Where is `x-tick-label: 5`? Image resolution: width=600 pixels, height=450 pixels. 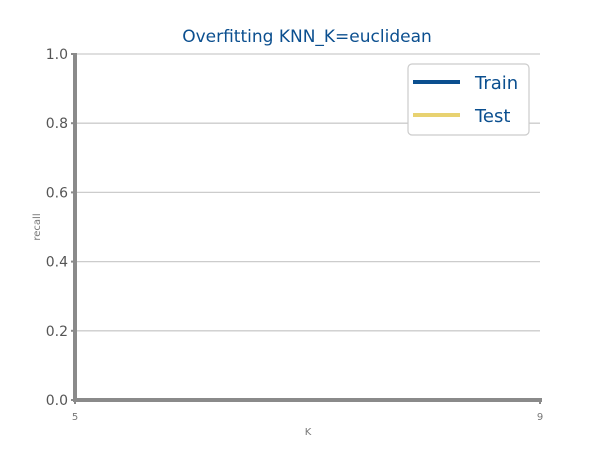
x-tick-label: 5 is located at coordinates (75, 417).